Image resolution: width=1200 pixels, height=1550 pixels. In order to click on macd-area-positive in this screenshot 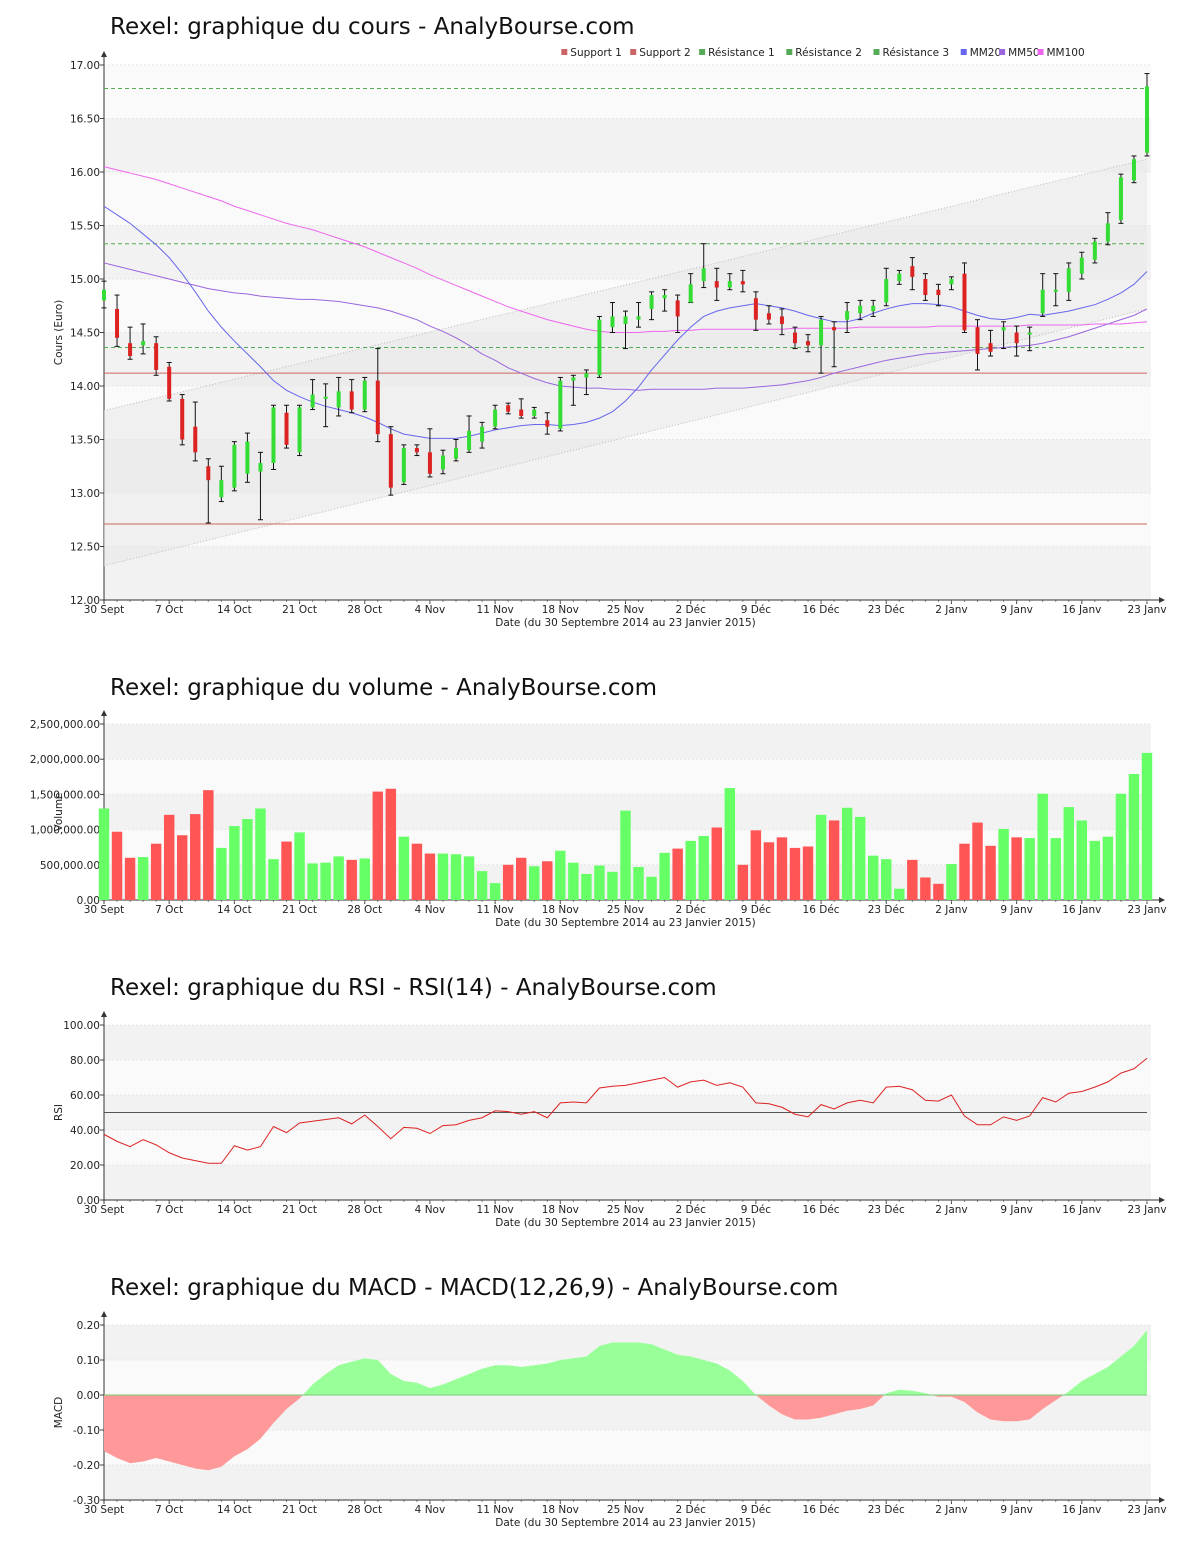, I will do `click(1105, 1362)`.